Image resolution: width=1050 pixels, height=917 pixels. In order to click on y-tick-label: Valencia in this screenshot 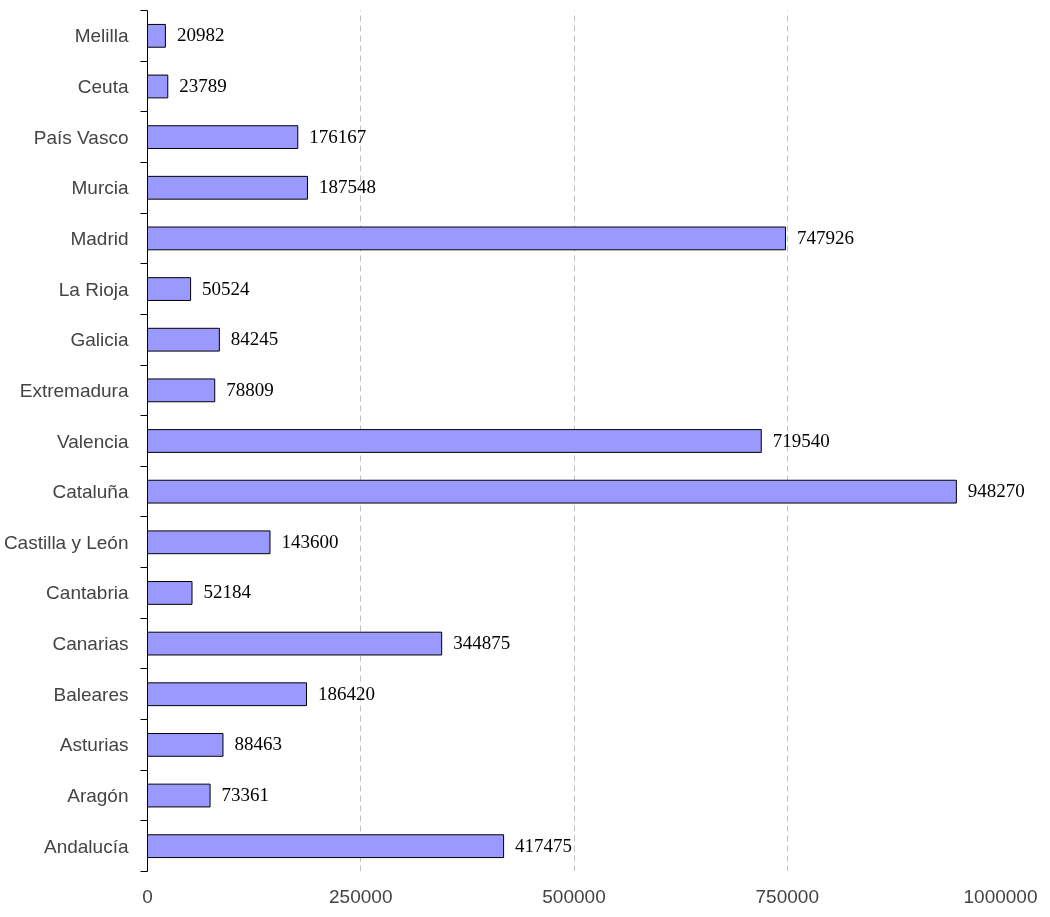, I will do `click(93, 441)`.